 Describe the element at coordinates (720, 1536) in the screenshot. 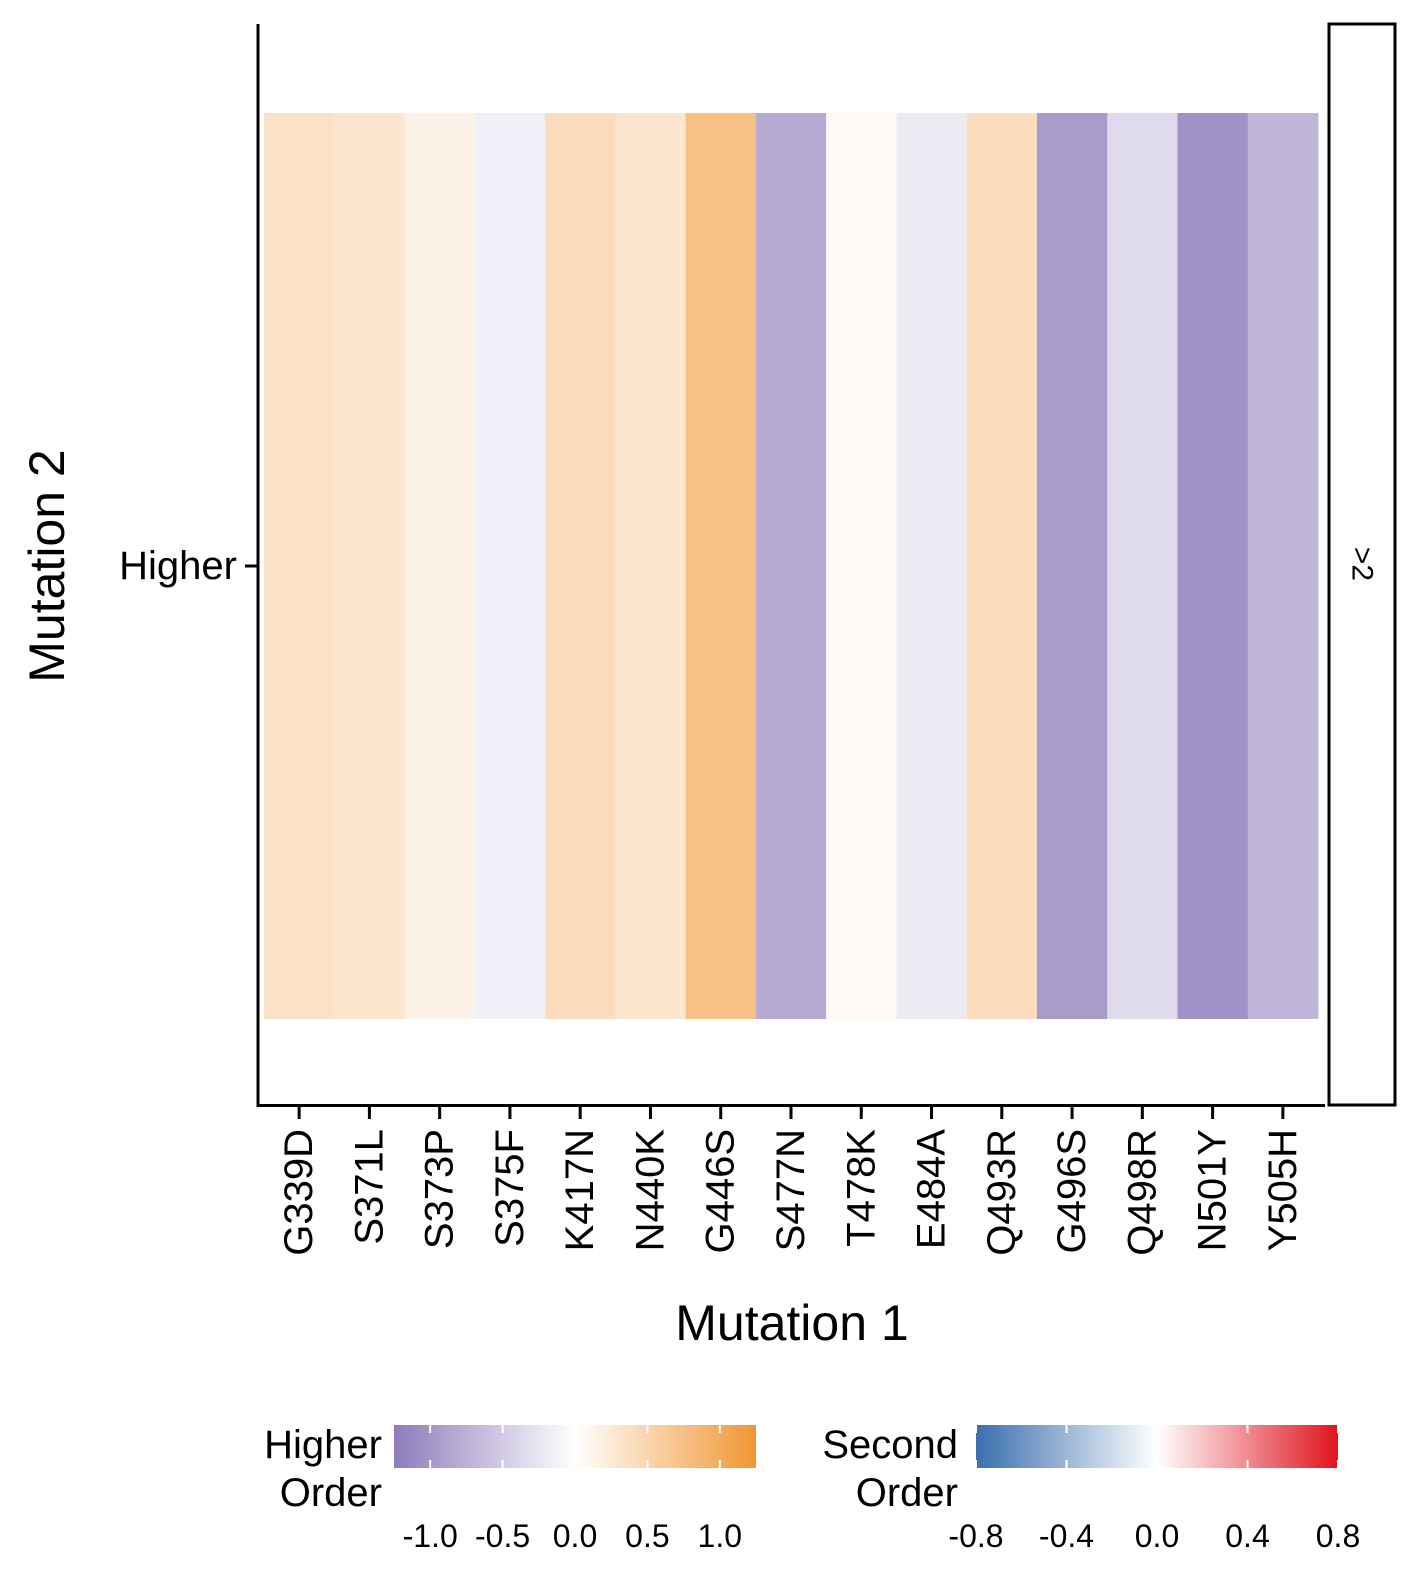

I see `legend-tick-label: 1.0` at that location.